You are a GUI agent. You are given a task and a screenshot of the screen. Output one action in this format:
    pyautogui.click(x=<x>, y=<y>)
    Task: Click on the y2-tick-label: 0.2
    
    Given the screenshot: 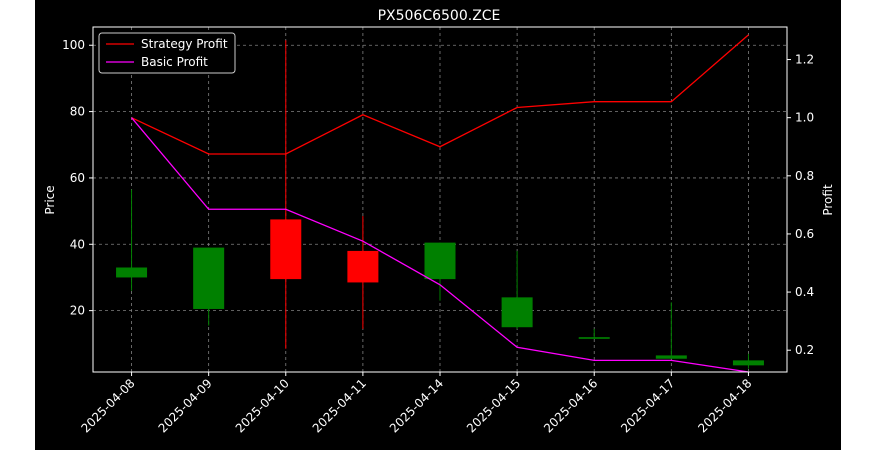 What is the action you would take?
    pyautogui.click(x=804, y=350)
    